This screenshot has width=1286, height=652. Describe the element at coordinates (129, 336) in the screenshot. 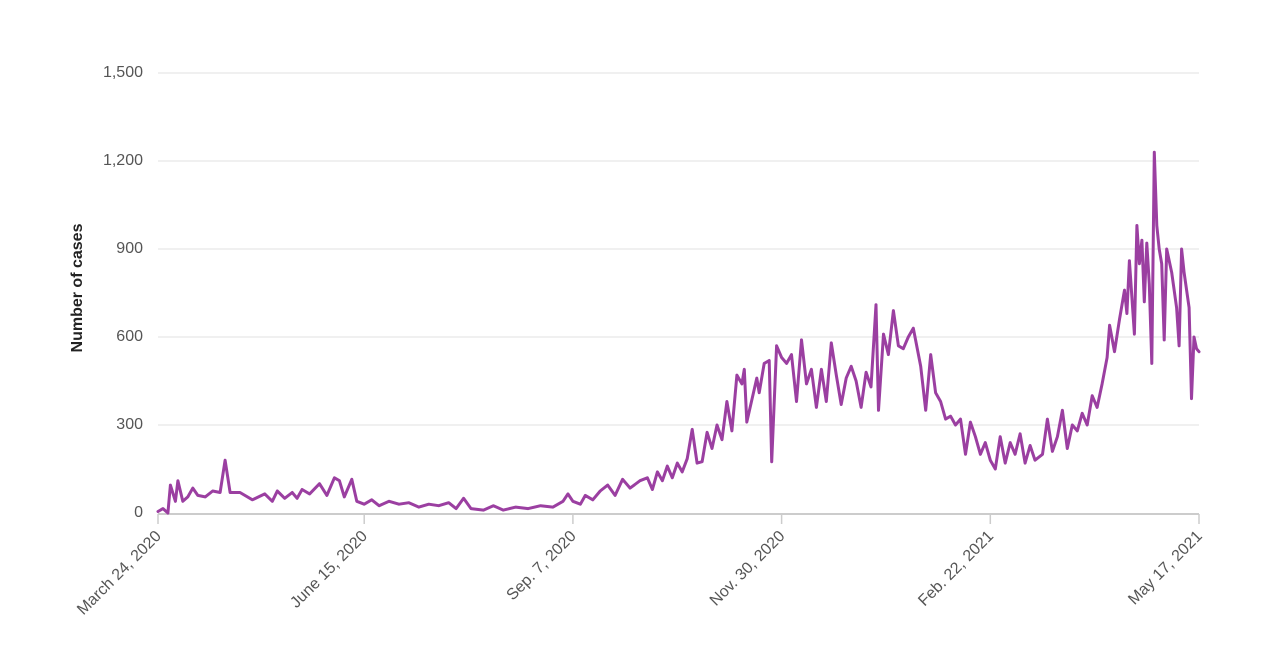

I see `y-tick-label: 600` at that location.